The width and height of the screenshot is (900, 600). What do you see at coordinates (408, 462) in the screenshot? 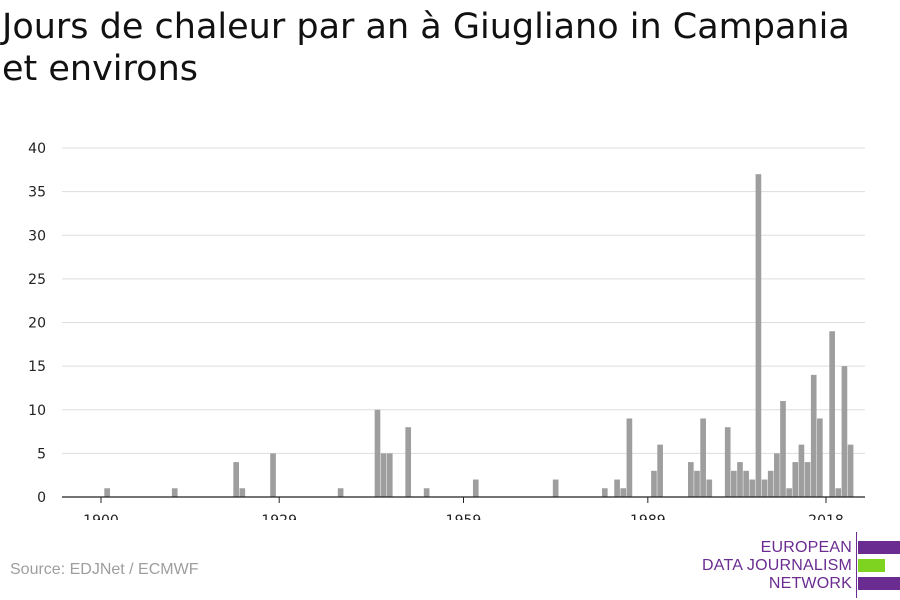
I see `bar-1950` at bounding box center [408, 462].